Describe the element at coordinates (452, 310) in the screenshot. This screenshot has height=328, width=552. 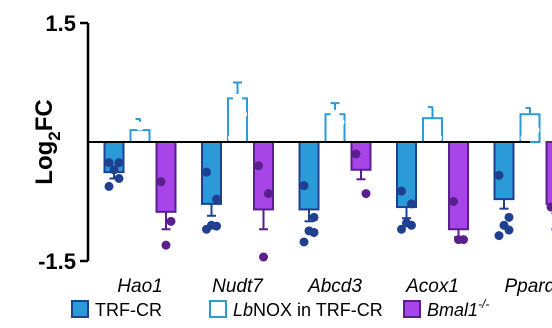
I see `legend-label-italic: Bmal1` at that location.